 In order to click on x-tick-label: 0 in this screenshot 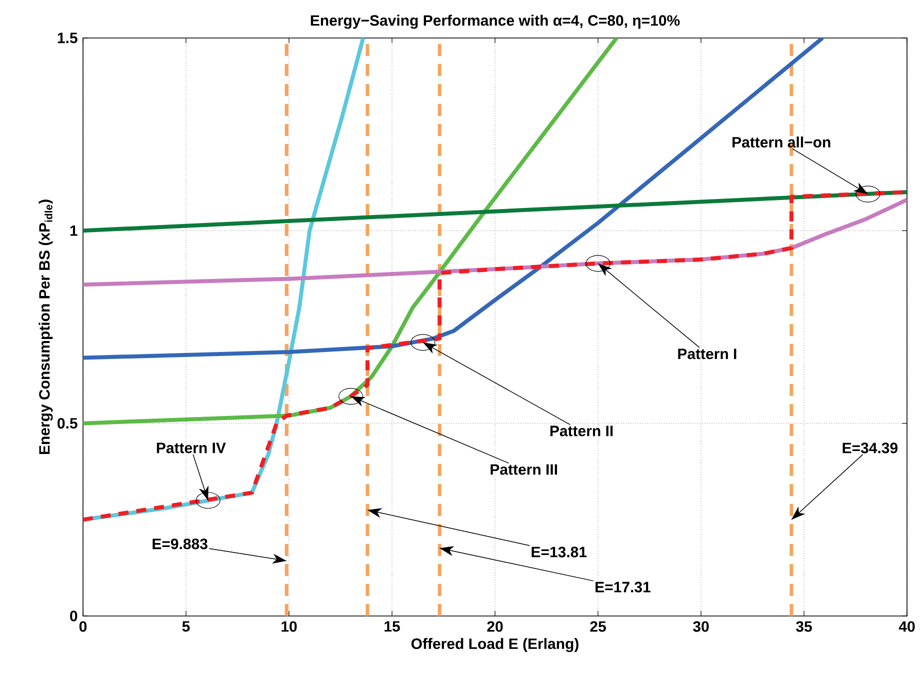, I will do `click(83, 626)`.